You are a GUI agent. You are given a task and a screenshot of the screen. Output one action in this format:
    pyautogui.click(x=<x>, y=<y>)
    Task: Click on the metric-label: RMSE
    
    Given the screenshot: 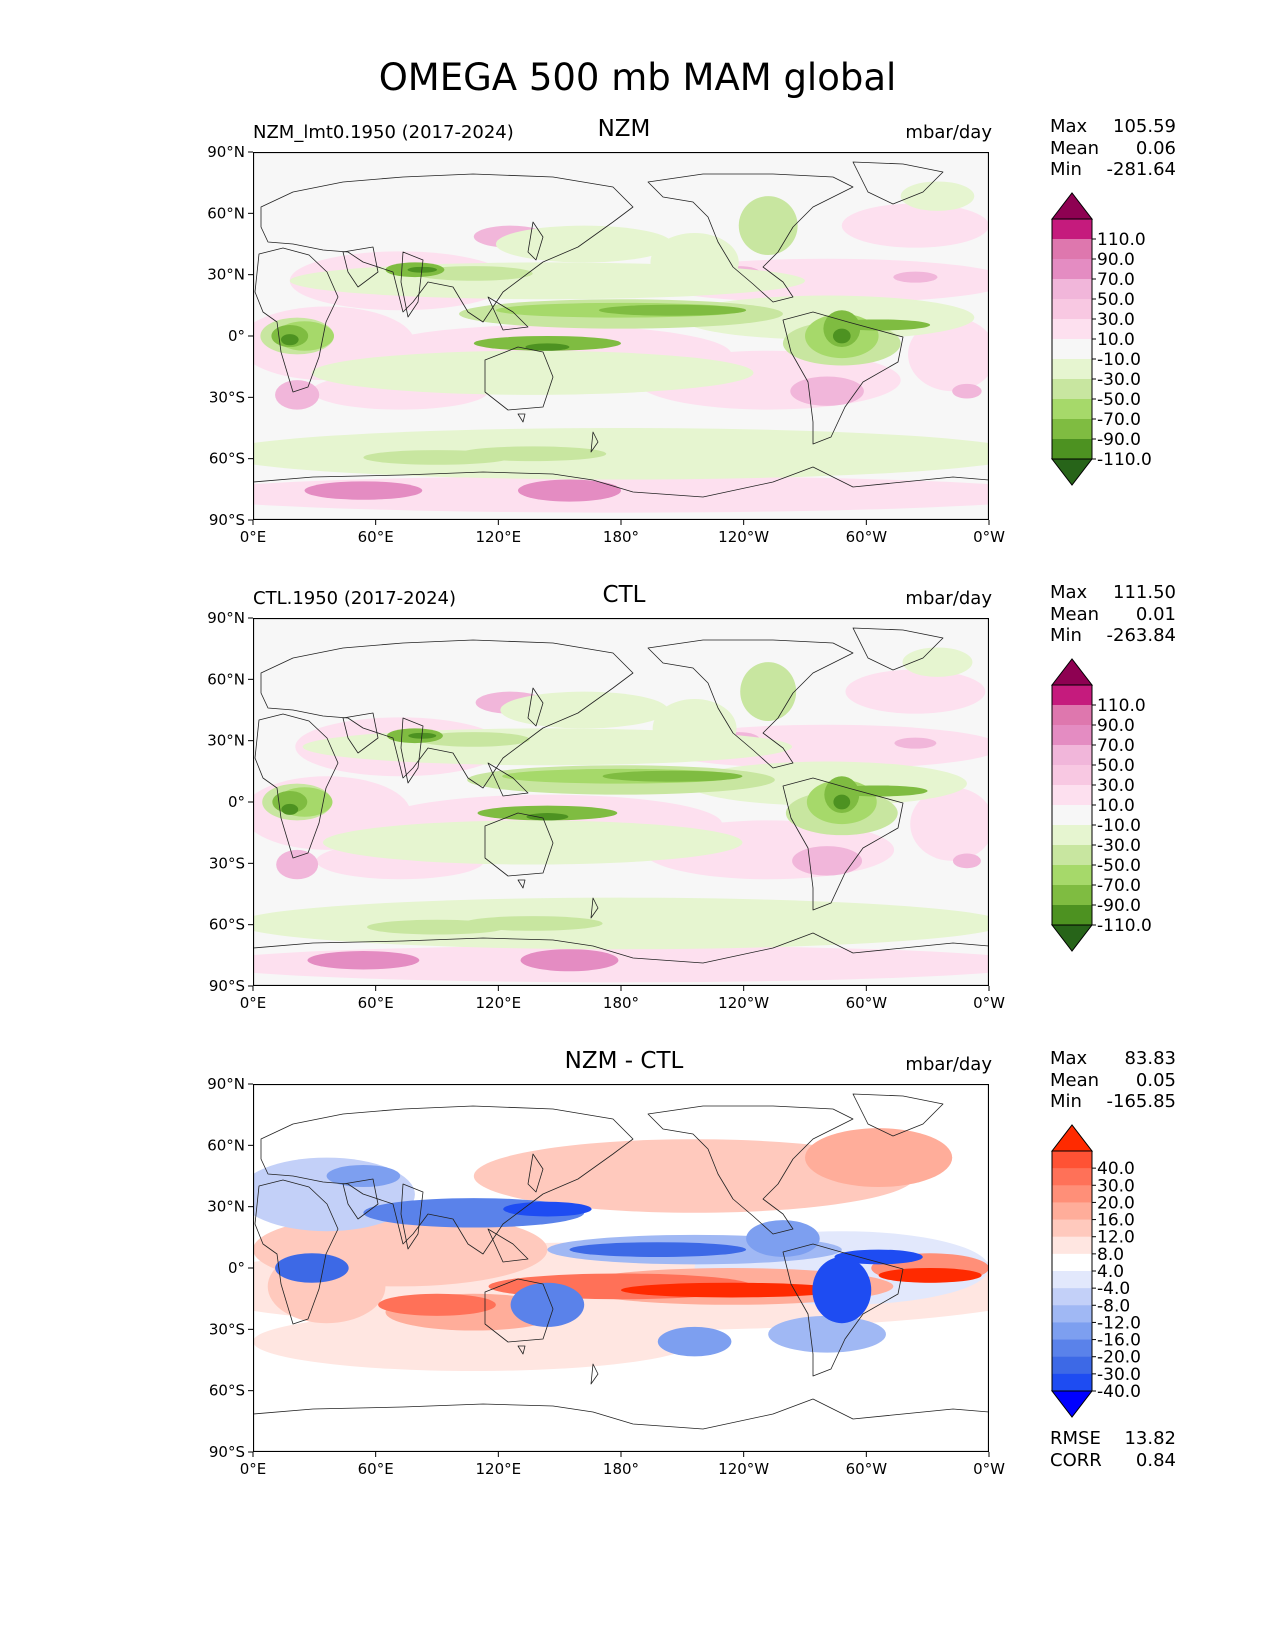 What is the action you would take?
    pyautogui.click(x=1075, y=1438)
    